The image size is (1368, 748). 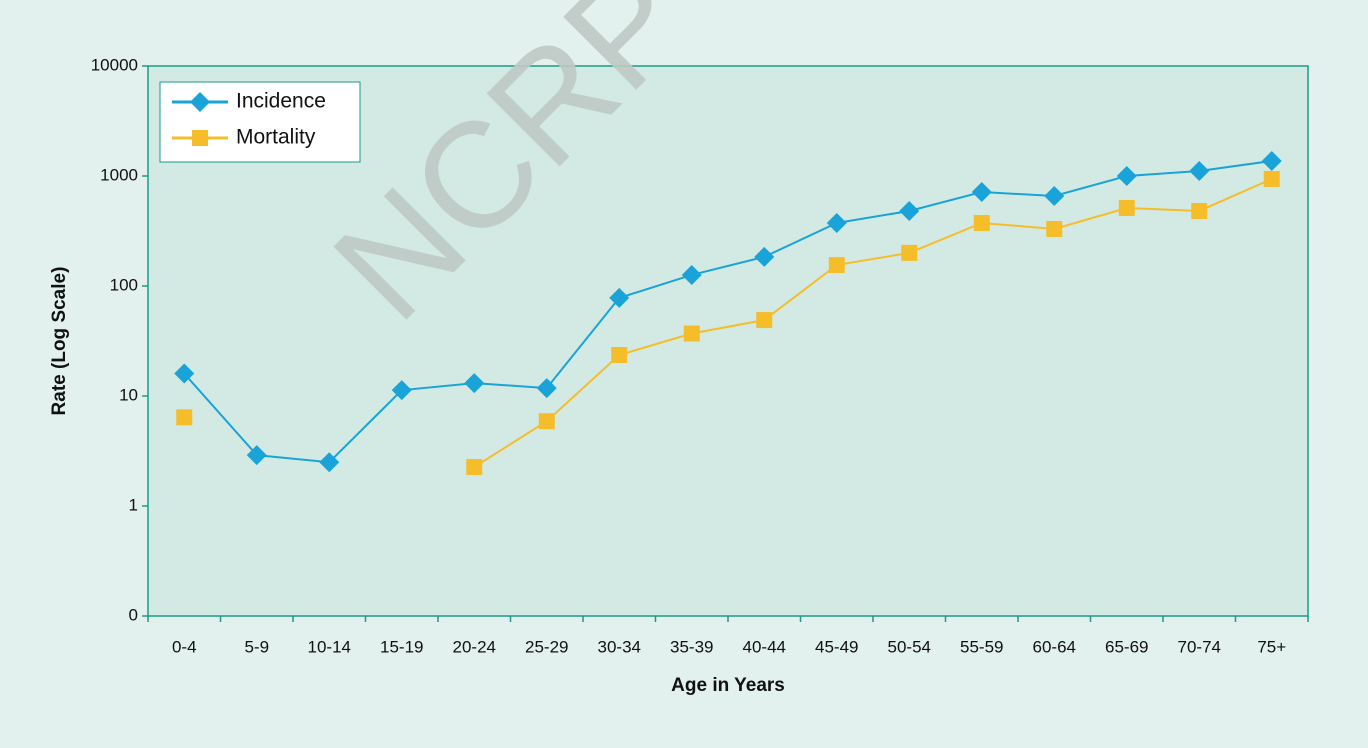 What do you see at coordinates (546, 646) in the screenshot?
I see `x-tick-label: 25-29` at bounding box center [546, 646].